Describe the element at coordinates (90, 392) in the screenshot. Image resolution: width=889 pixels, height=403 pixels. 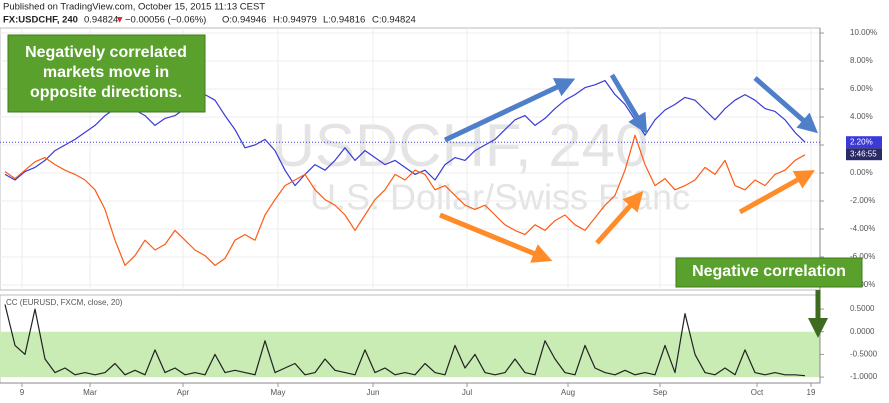
I see `x-tick-label: Mar` at that location.